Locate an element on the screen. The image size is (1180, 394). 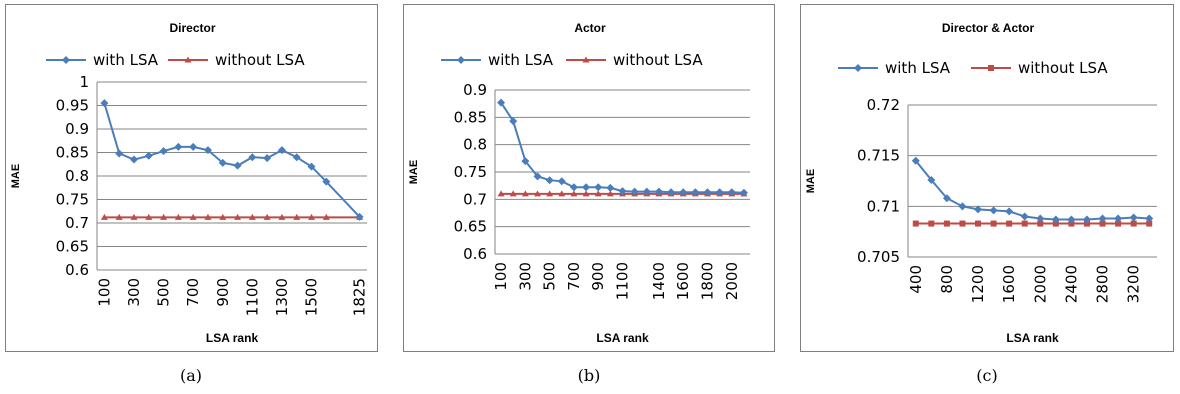
y-tick-label: 0.75 is located at coordinates (72, 200).